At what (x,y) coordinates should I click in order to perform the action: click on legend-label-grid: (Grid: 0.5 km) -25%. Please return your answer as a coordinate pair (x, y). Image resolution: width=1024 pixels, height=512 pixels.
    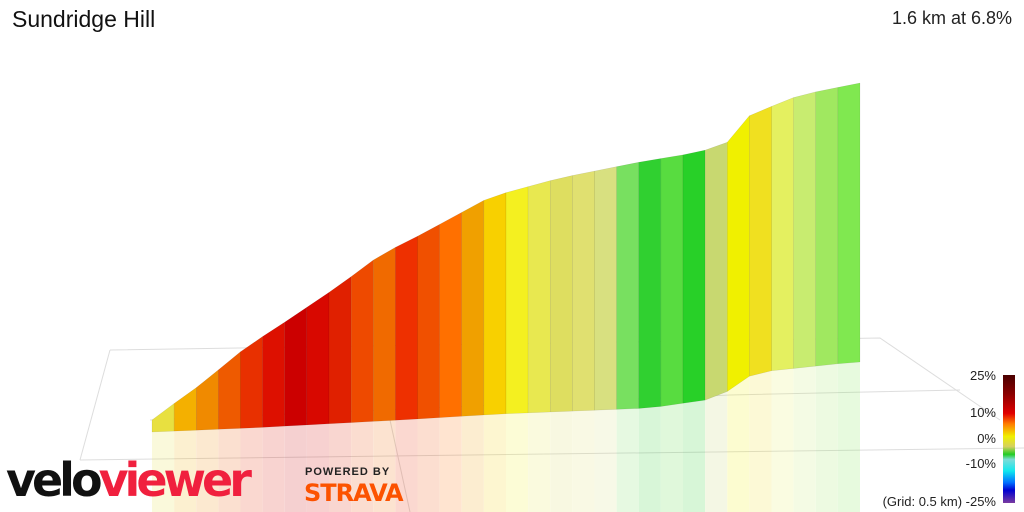
    Looking at the image, I should click on (939, 501).